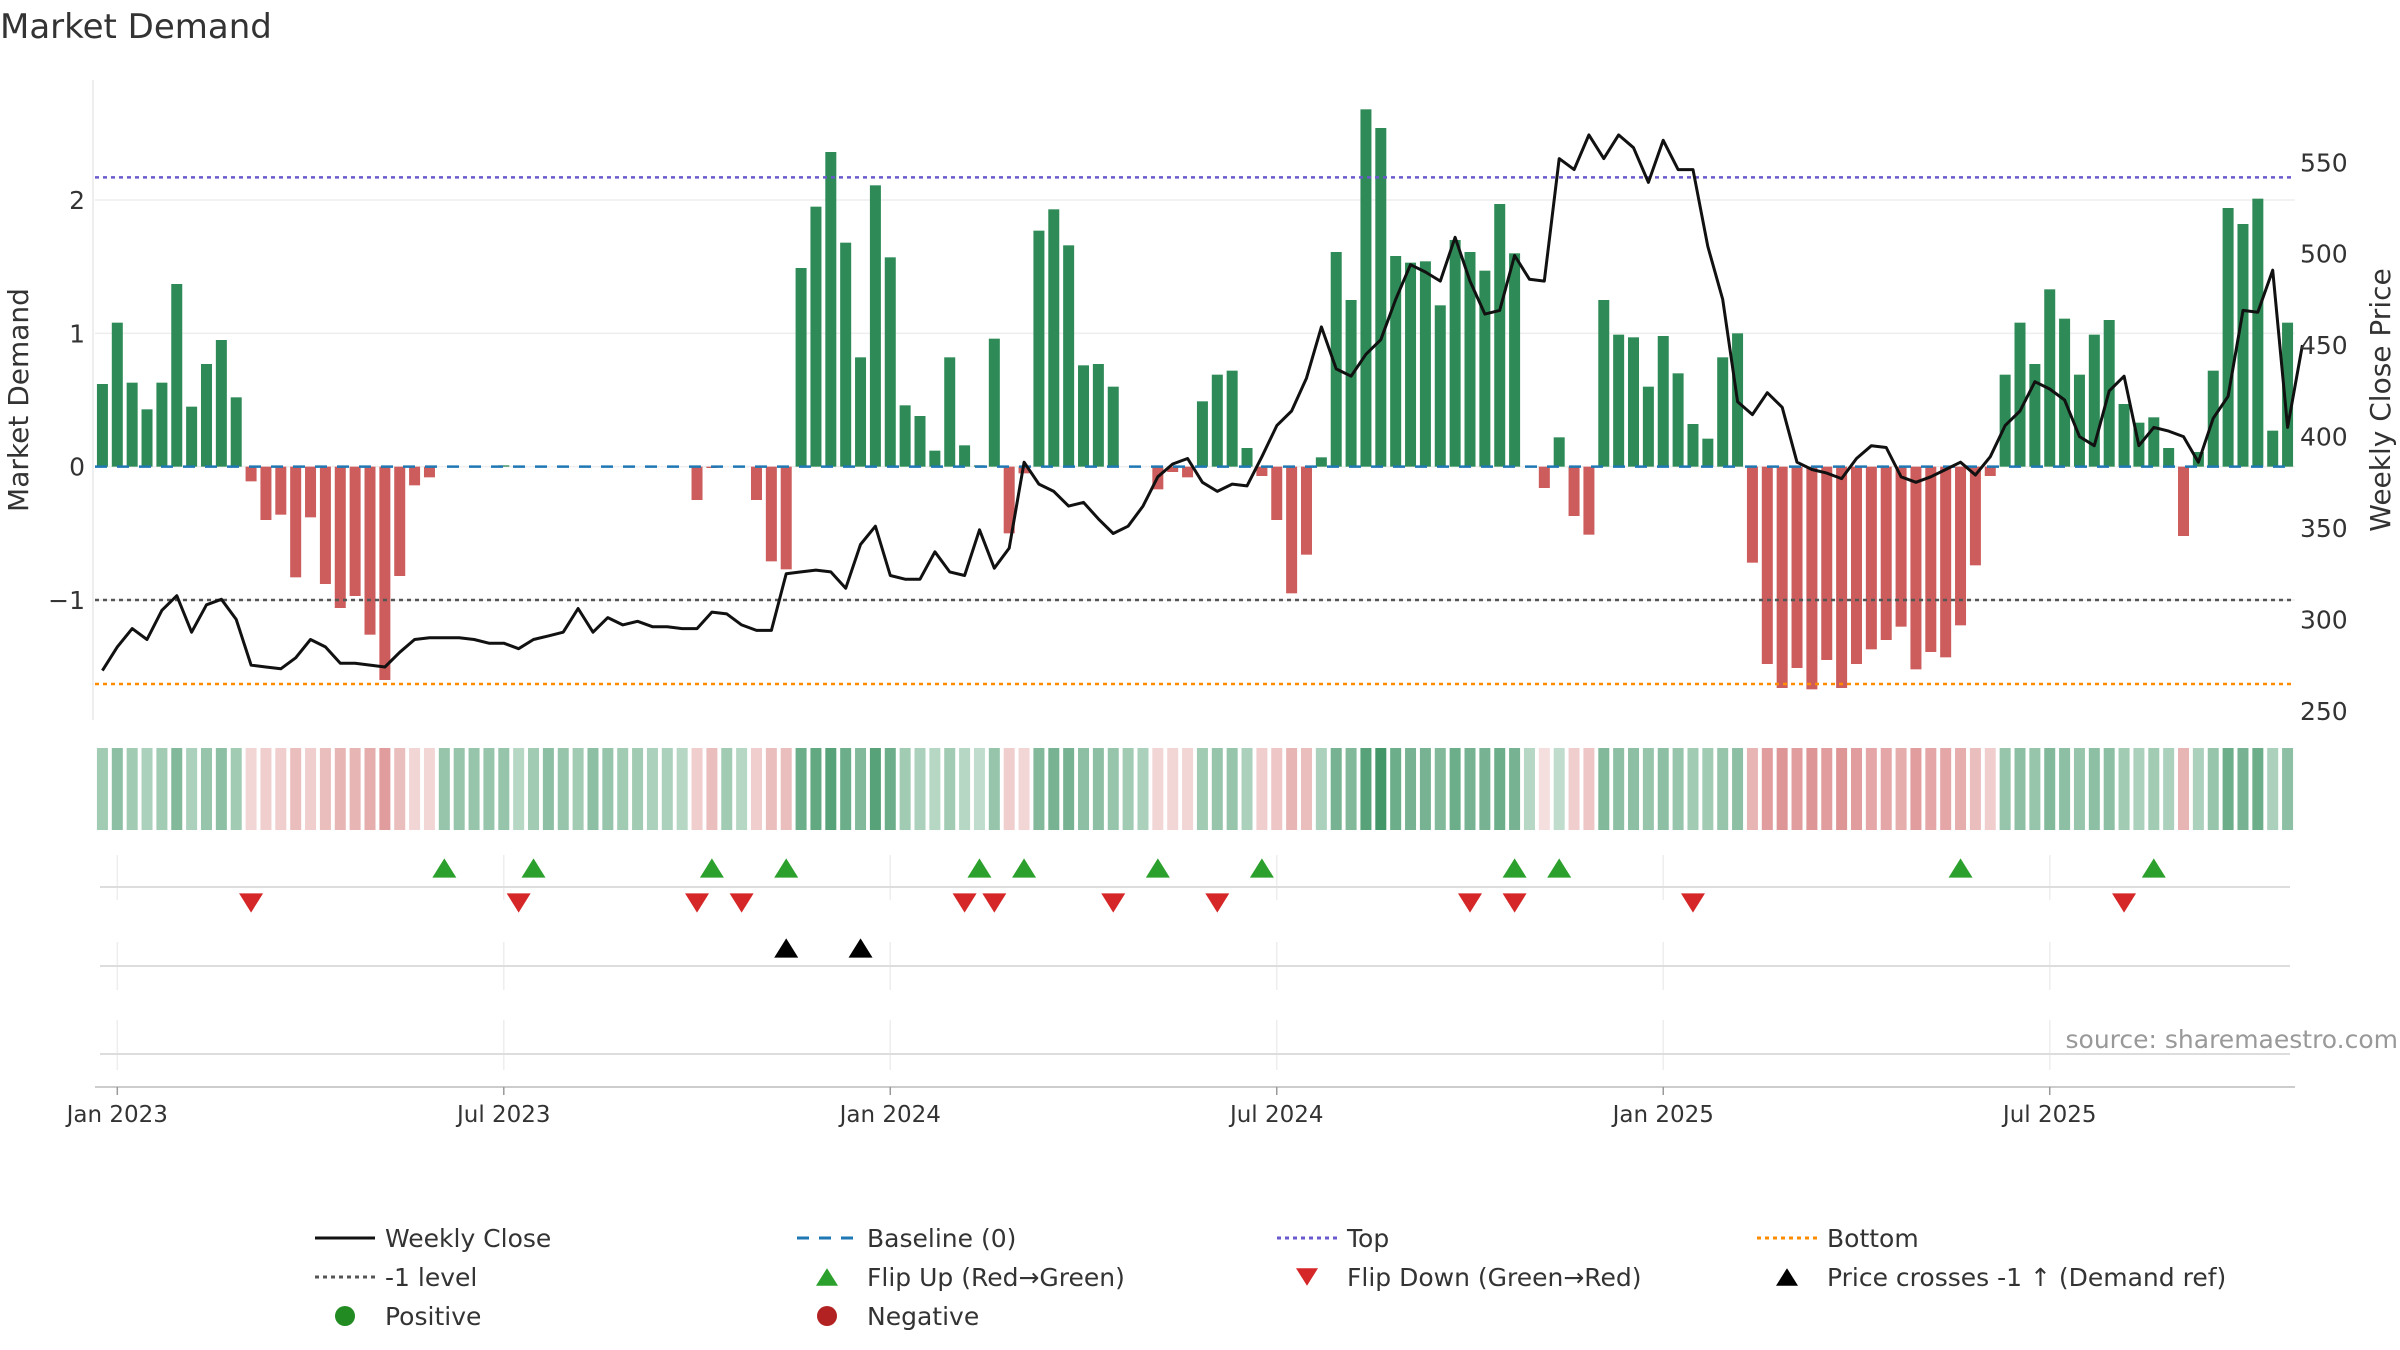 The width and height of the screenshot is (2400, 1350). I want to click on y2-axis-ticks: 550 500 450 400 350 300 250, so click(2324, 437).